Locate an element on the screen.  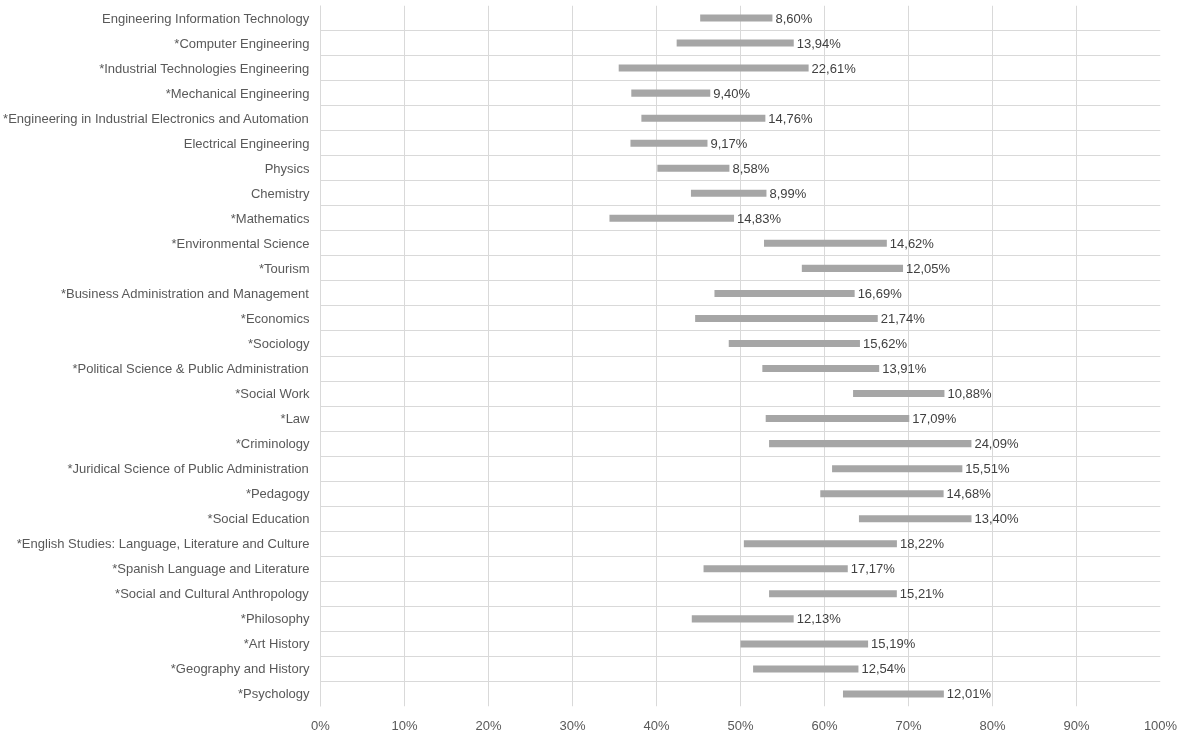
y-tick-label: *Economics is located at coordinates (275, 318).